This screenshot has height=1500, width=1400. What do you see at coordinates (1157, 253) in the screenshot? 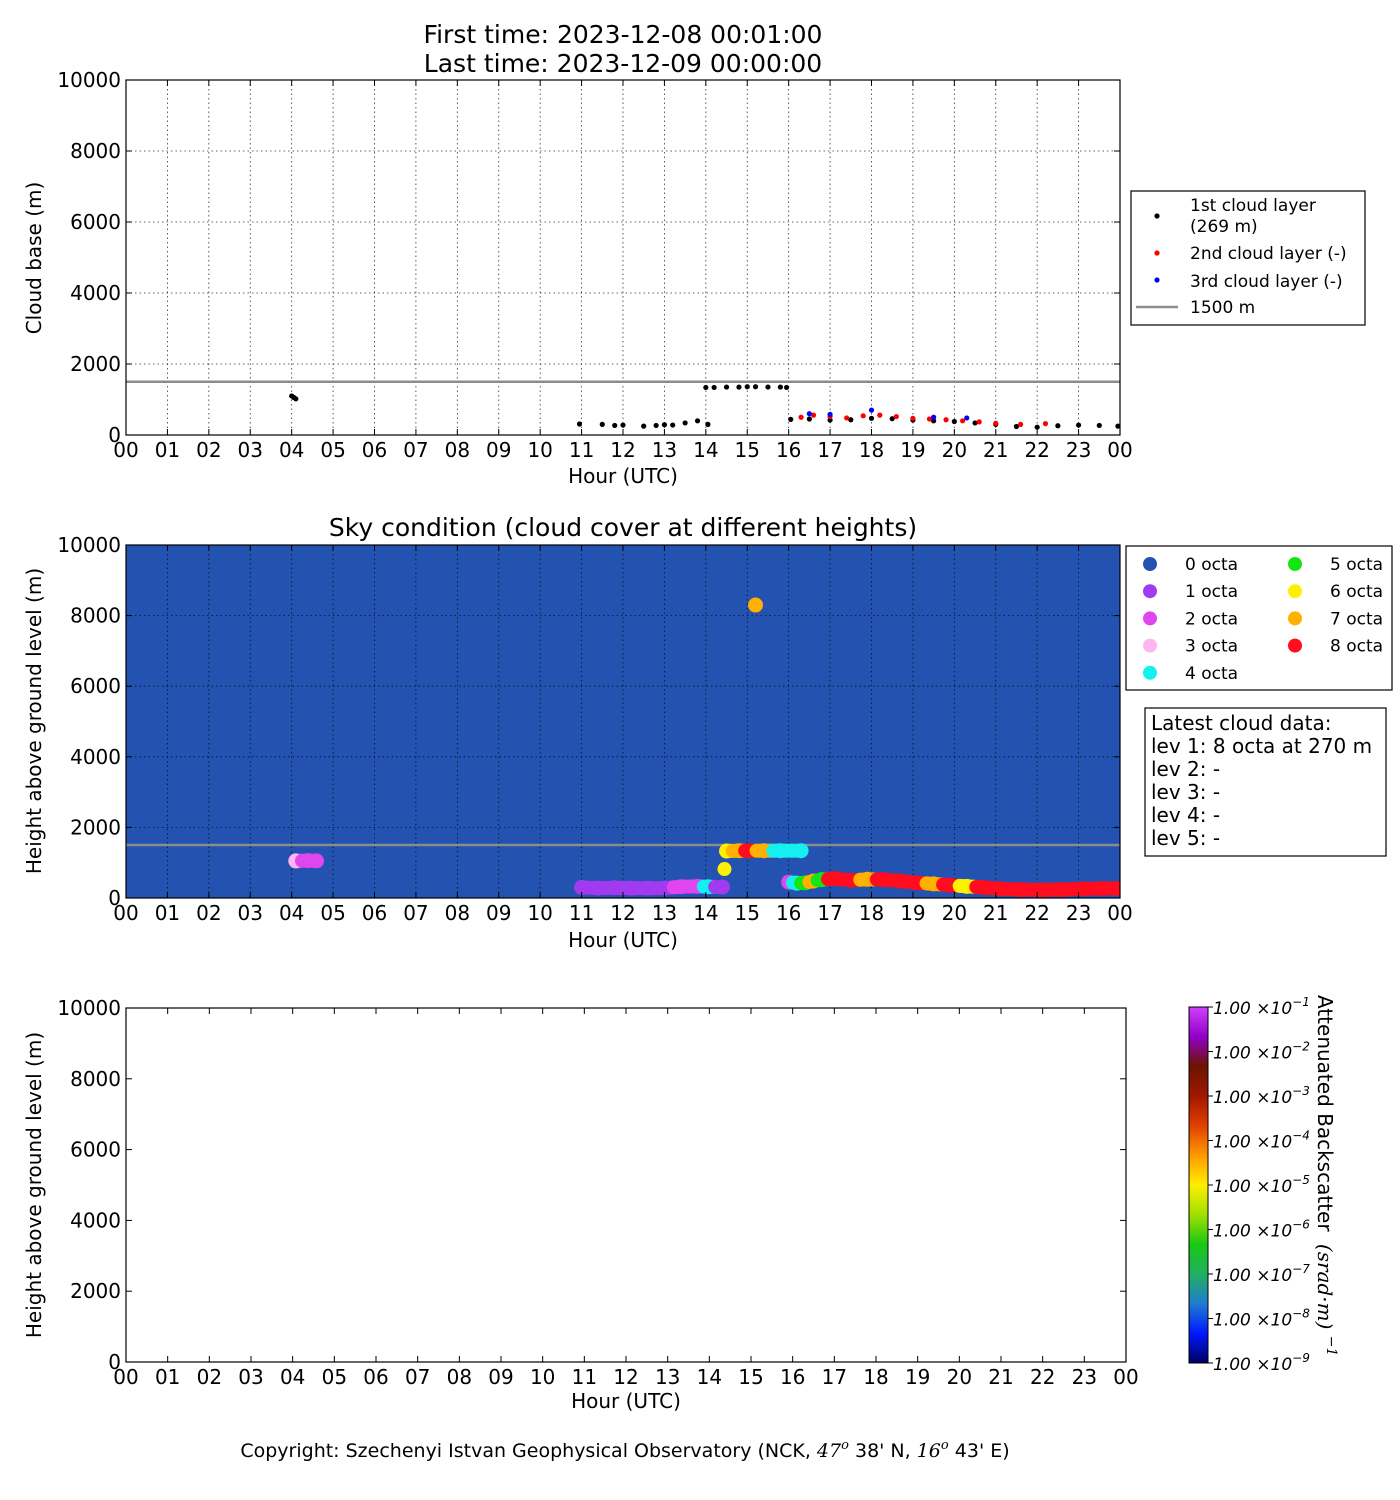
I see `legend-marker-layer2` at bounding box center [1157, 253].